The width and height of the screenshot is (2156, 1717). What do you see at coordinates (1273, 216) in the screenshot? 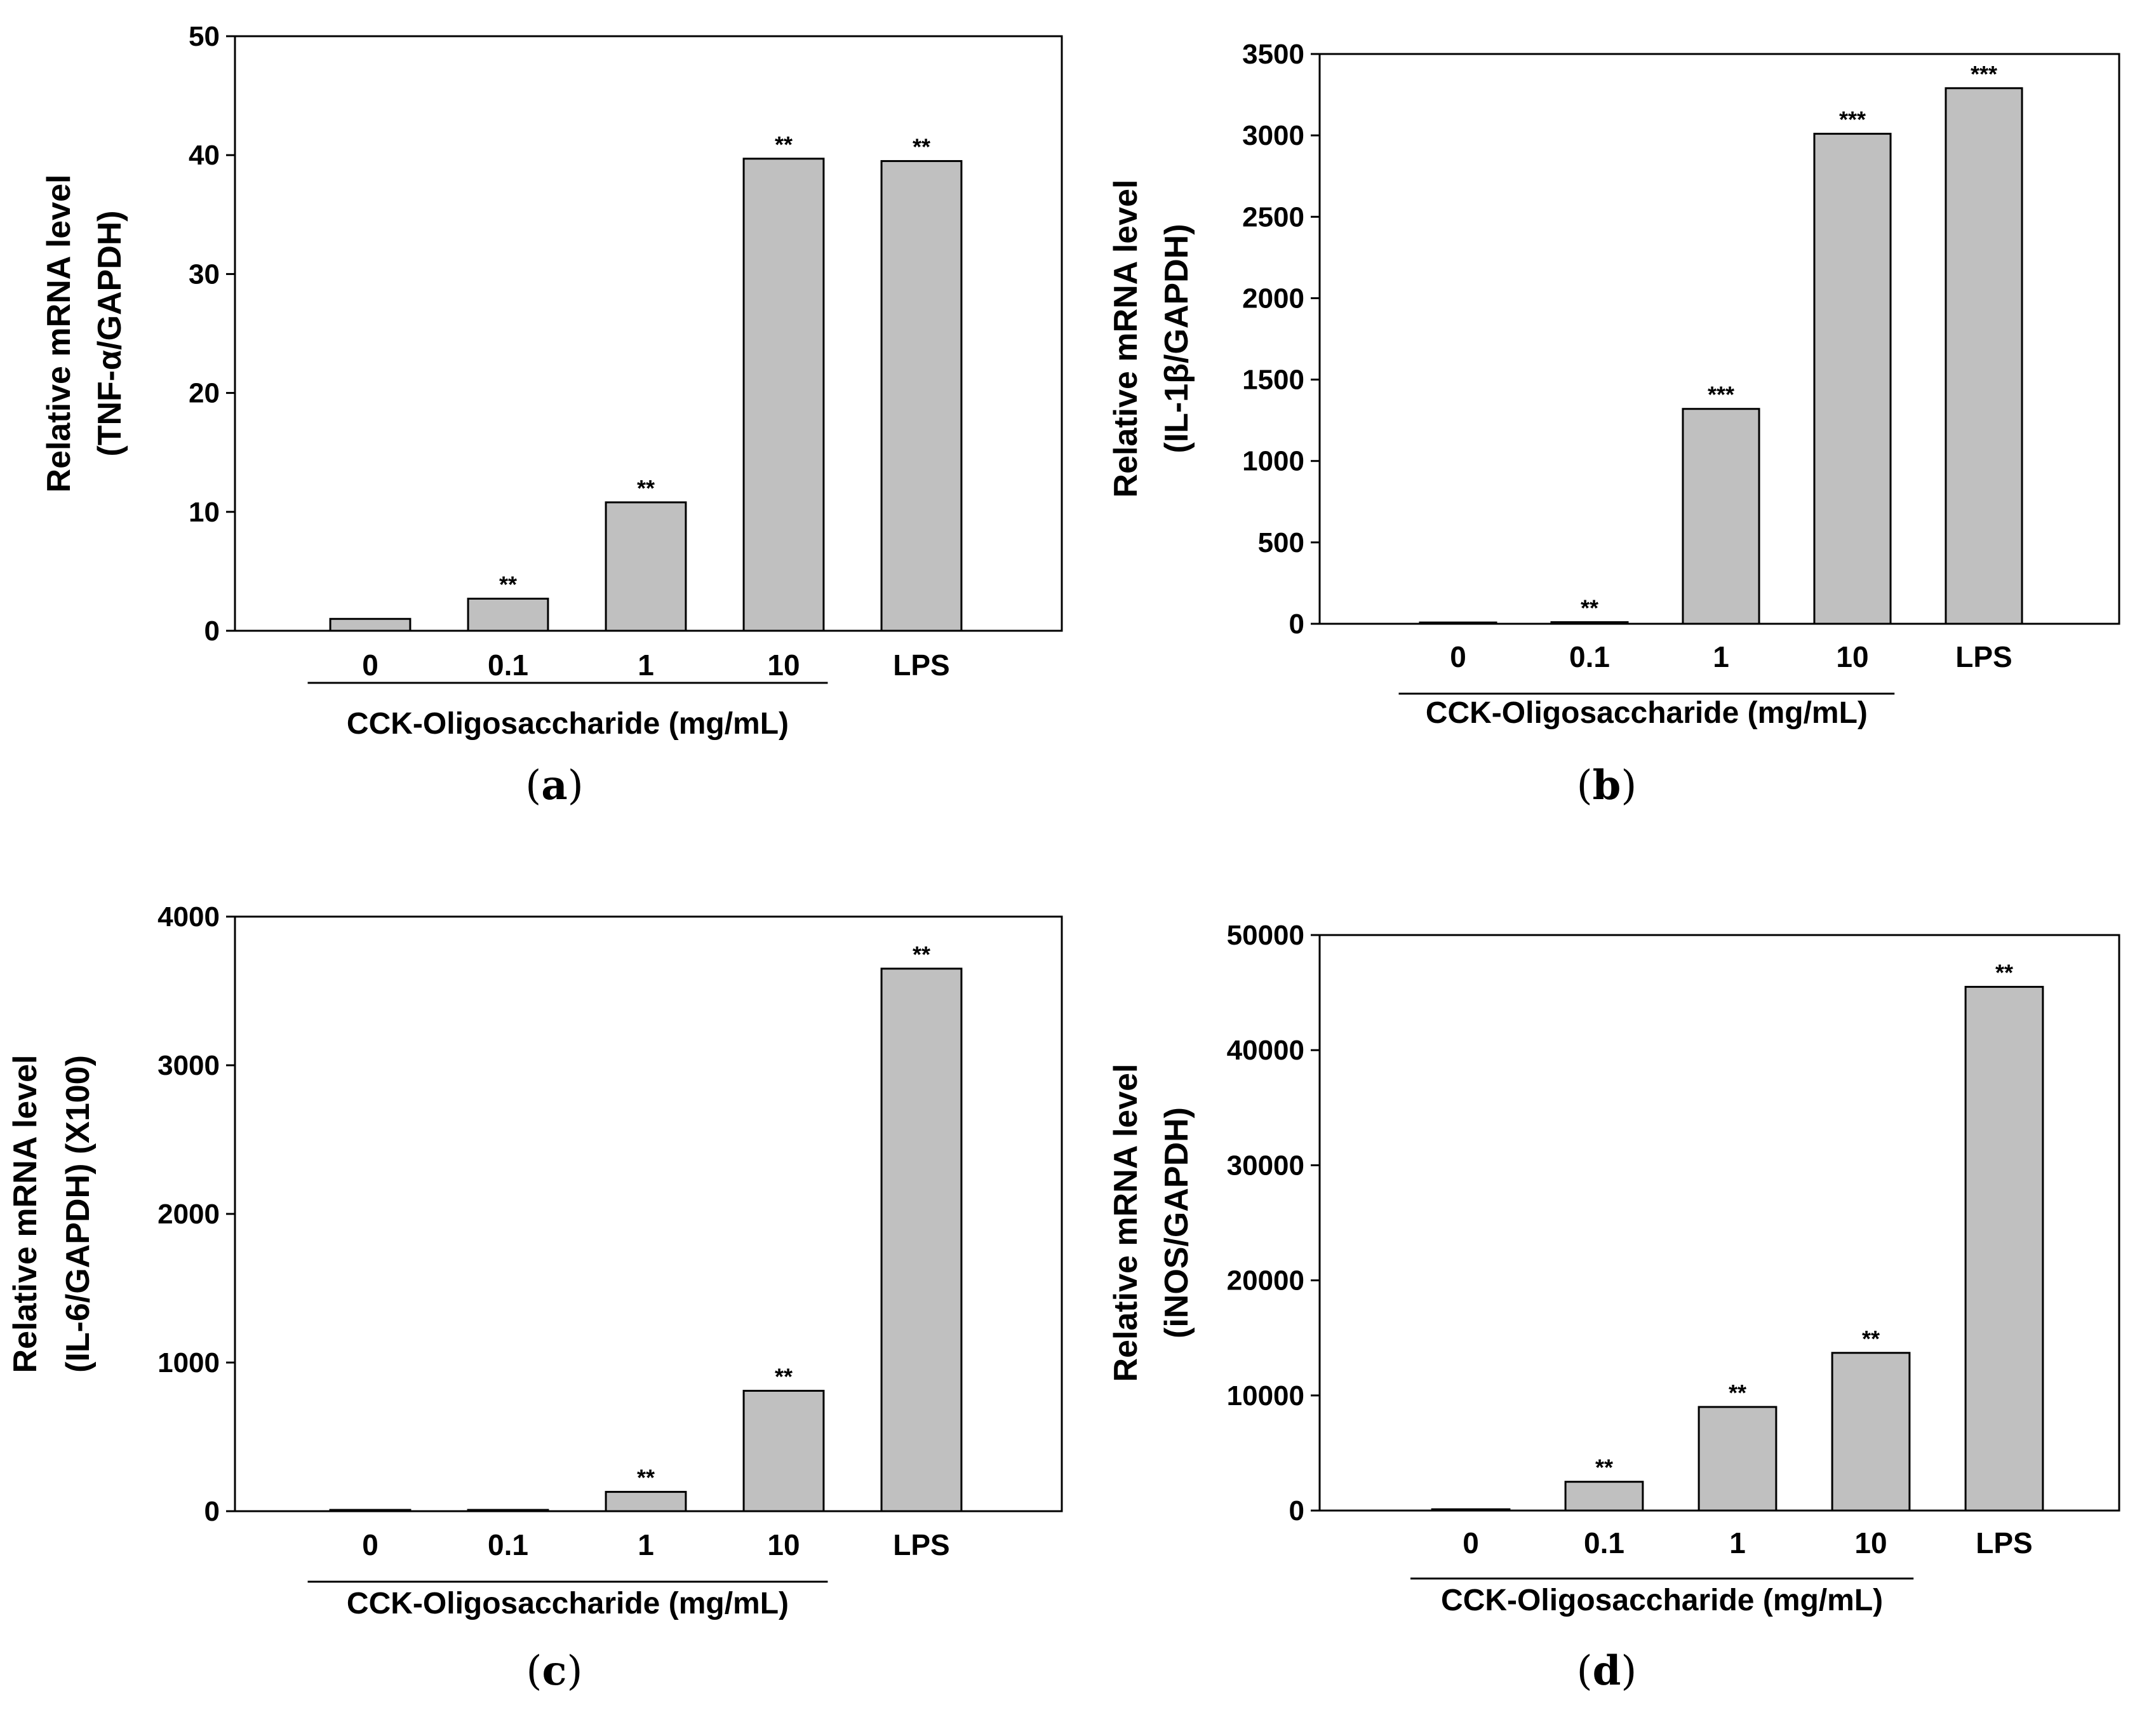
I see `y-tick-label: 2500` at bounding box center [1273, 216].